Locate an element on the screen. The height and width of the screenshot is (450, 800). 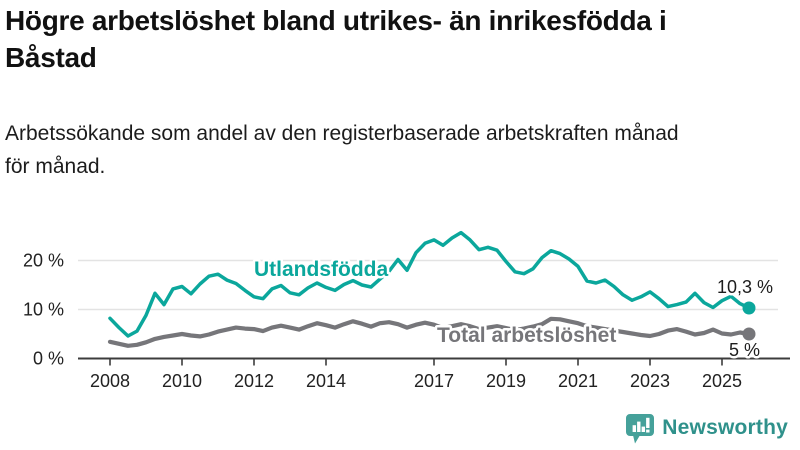
series-label-utlandsfodda: Utlandsfödda is located at coordinates (321, 269).